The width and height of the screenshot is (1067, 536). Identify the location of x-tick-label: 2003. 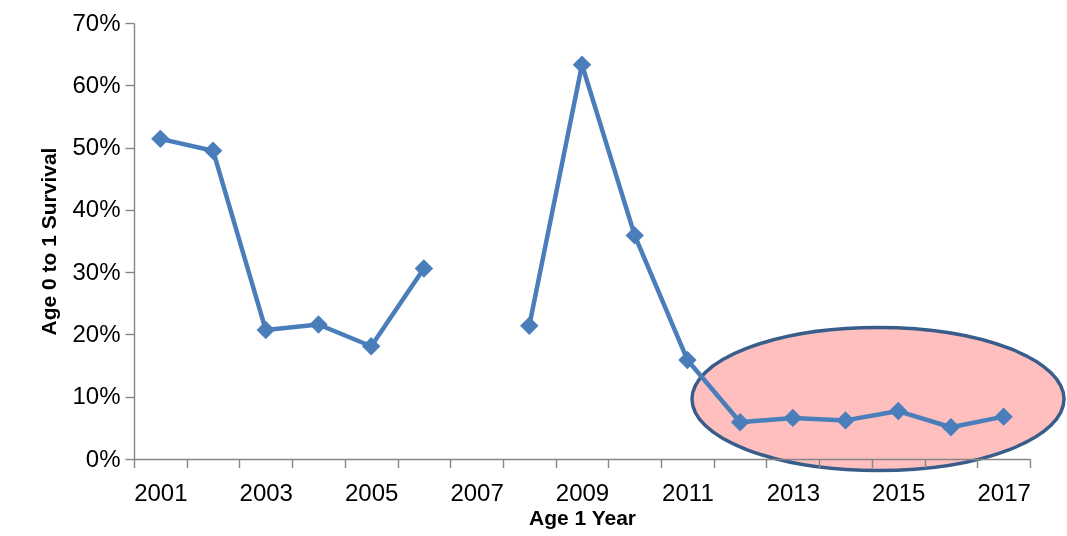
(266, 492).